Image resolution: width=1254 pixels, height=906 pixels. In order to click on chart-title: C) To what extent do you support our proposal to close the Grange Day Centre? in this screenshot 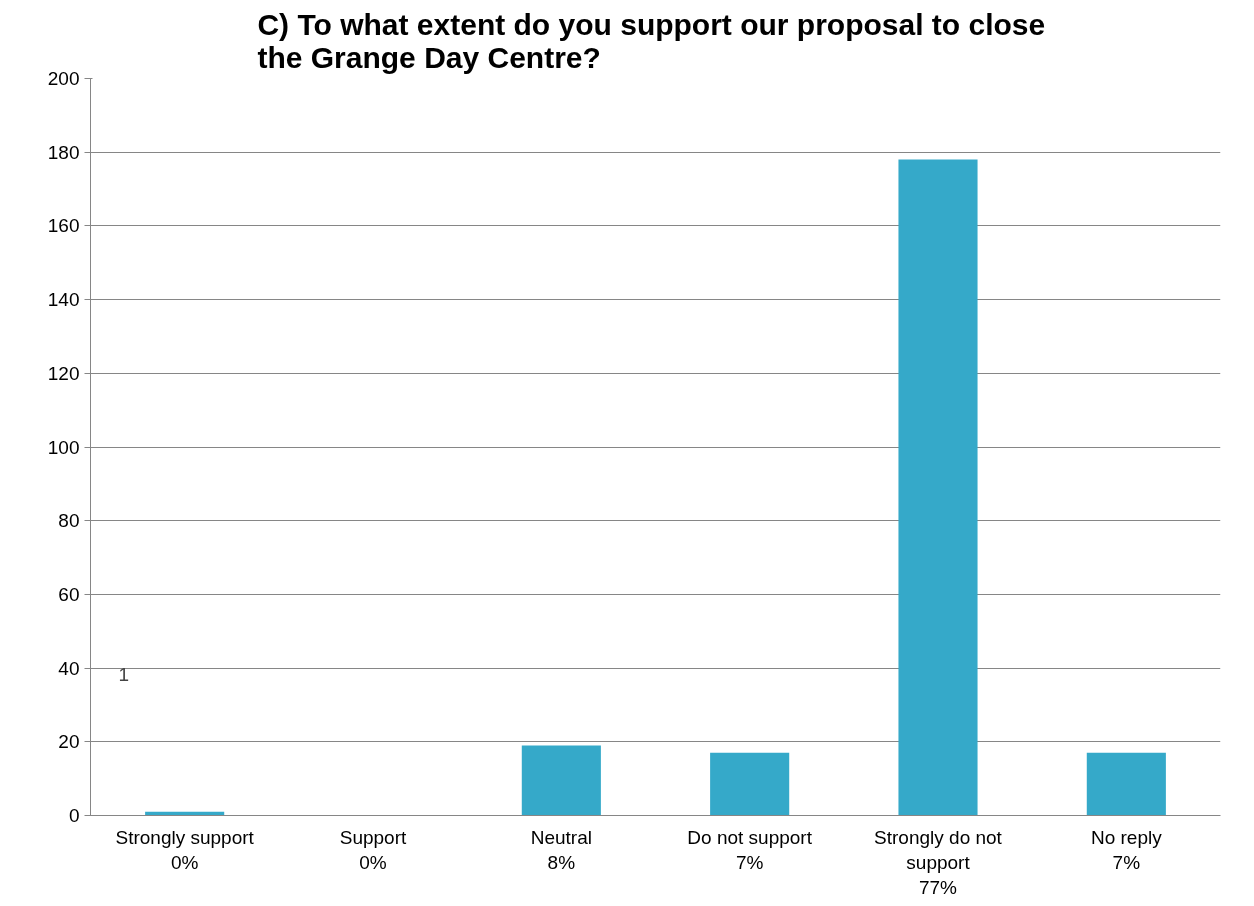, I will do `click(651, 40)`.